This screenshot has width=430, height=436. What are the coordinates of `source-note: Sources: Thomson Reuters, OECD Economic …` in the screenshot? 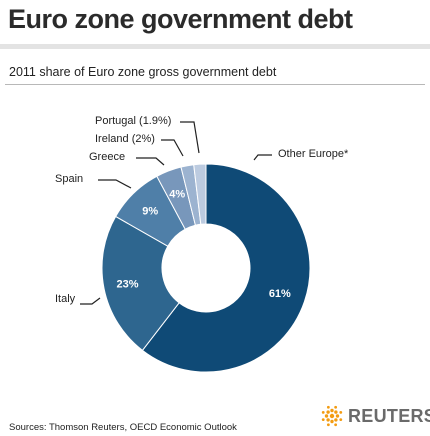 It's located at (123, 427).